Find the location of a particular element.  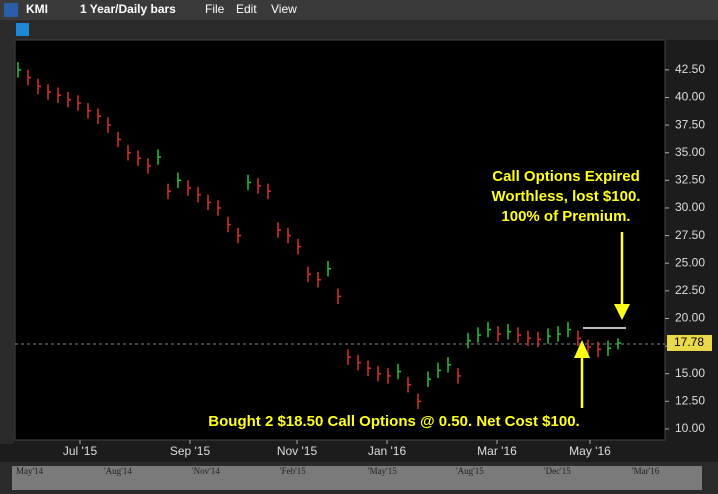

navigator-label: 'Nov'14 is located at coordinates (206, 471).